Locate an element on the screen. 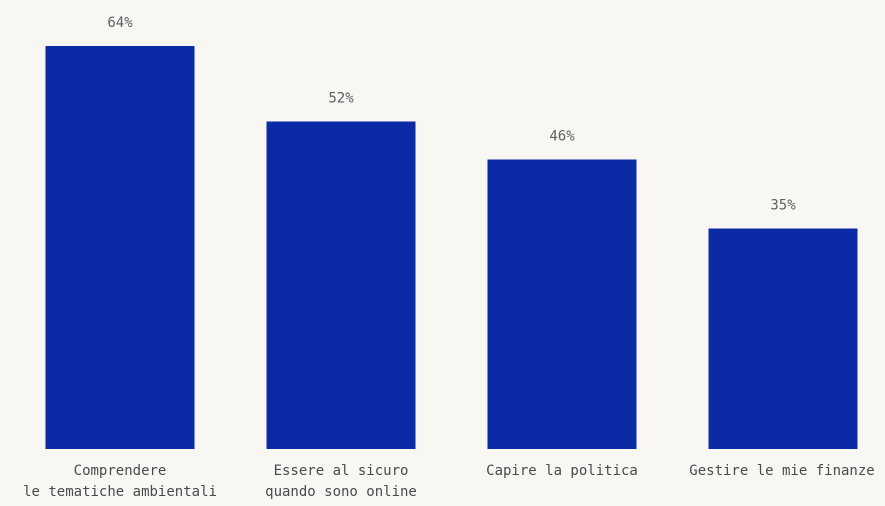 Image resolution: width=885 pixels, height=506 pixels. category-label: Essere al sicuro quando sono online is located at coordinates (341, 481).